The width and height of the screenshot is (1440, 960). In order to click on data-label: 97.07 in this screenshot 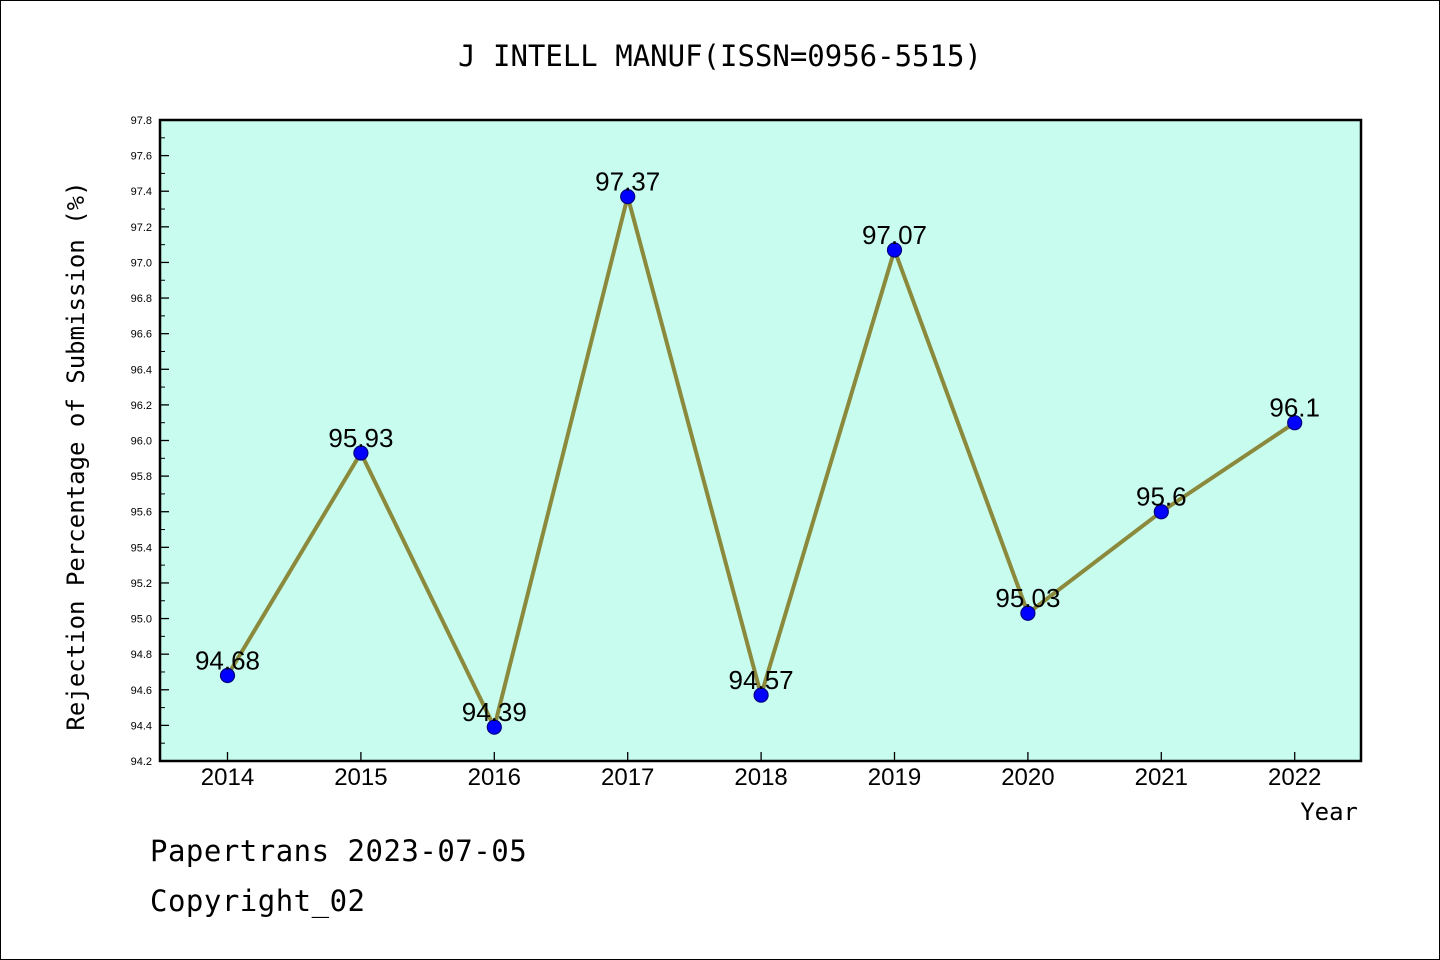, I will do `click(894, 235)`.